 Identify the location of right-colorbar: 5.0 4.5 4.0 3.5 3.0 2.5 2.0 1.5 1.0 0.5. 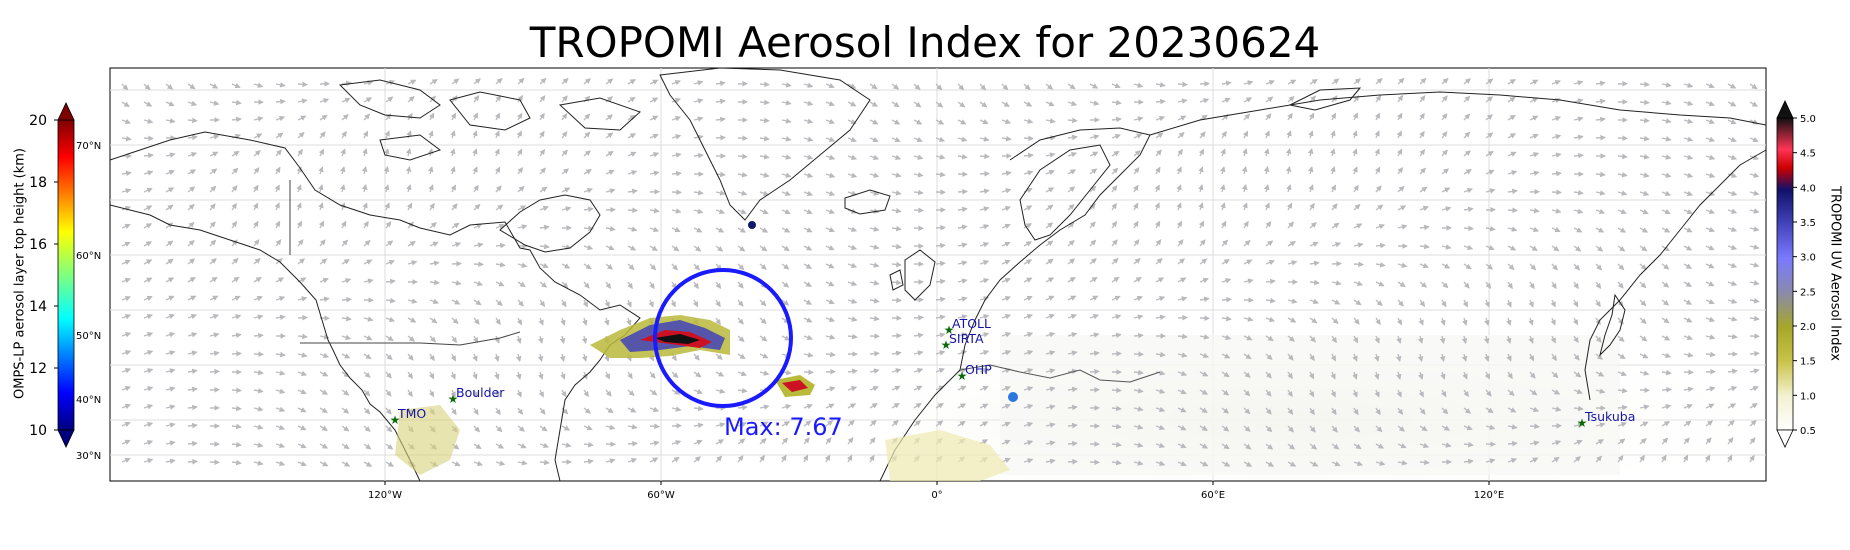
(1796, 274).